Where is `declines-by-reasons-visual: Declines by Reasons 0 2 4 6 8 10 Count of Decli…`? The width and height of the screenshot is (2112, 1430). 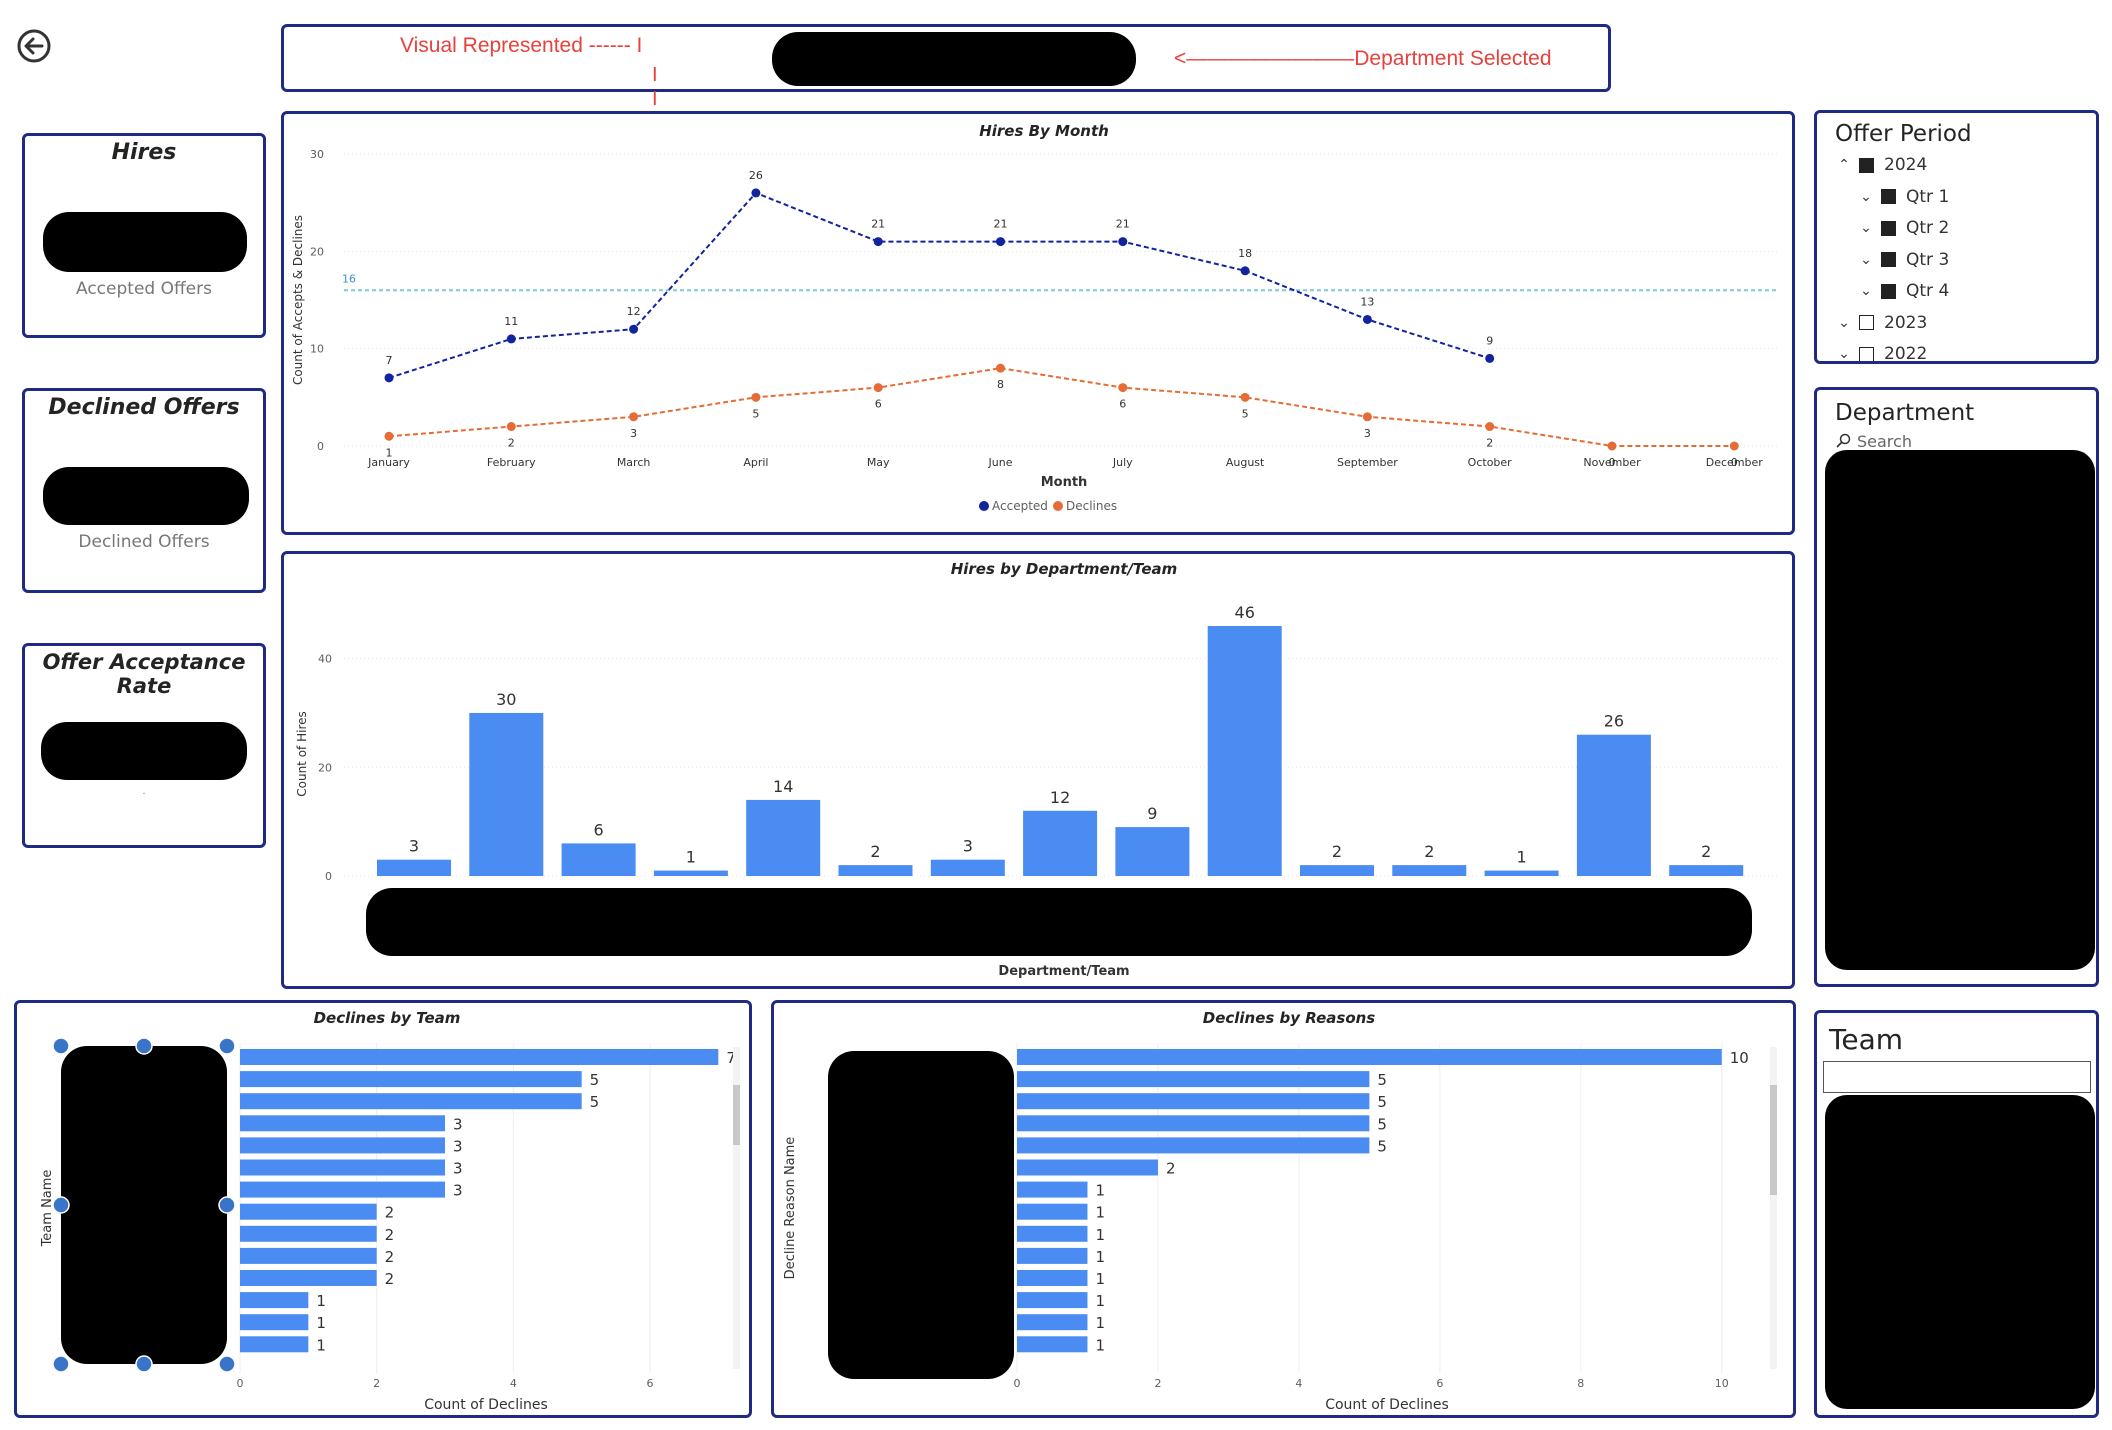
declines-by-reasons-visual: Declines by Reasons 0 2 4 6 8 10 Count of Decli… is located at coordinates (1283, 1209).